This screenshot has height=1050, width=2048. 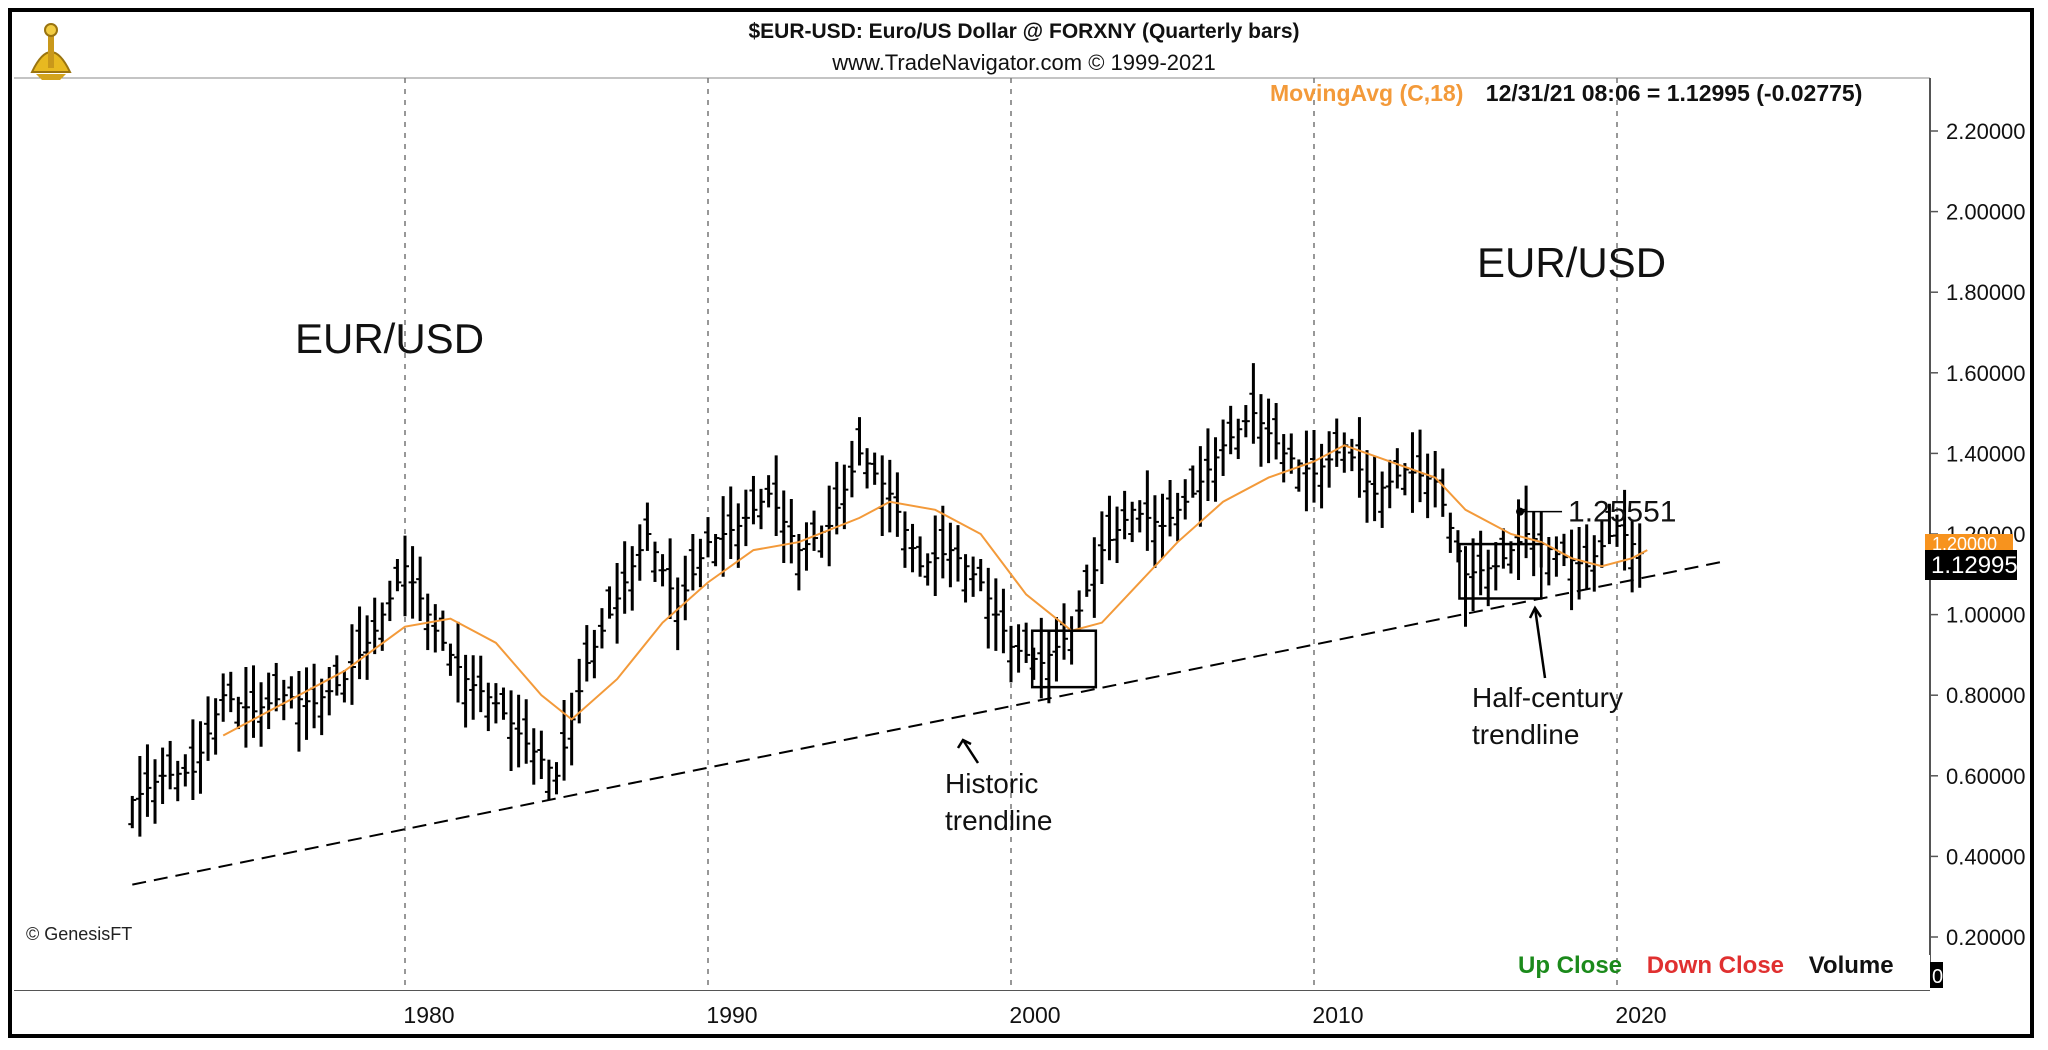 I want to click on x-tick-label: 2020, so click(x=1640, y=1015).